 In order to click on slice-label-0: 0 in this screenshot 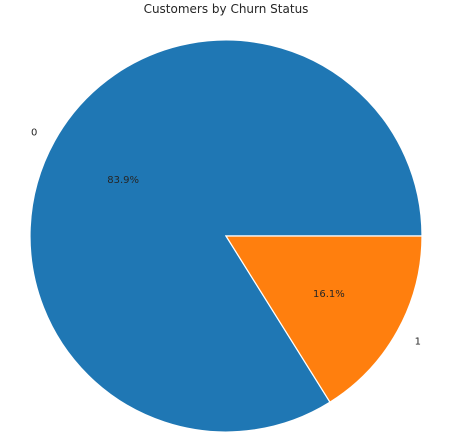, I will do `click(34, 133)`.